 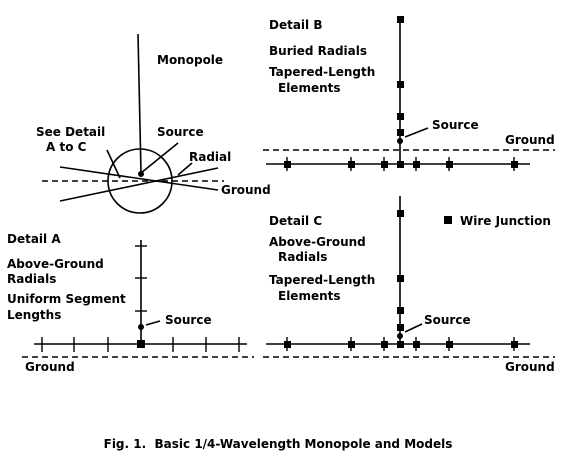 I want to click on detail-a-source-label: Source, so click(x=188, y=320).